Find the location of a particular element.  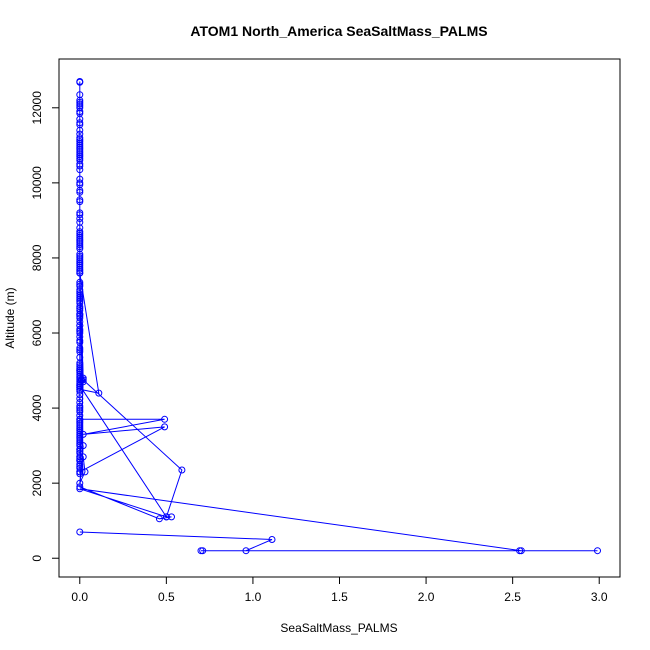

x-axis-label: SeaSaltMass_PALMS is located at coordinates (338, 628).